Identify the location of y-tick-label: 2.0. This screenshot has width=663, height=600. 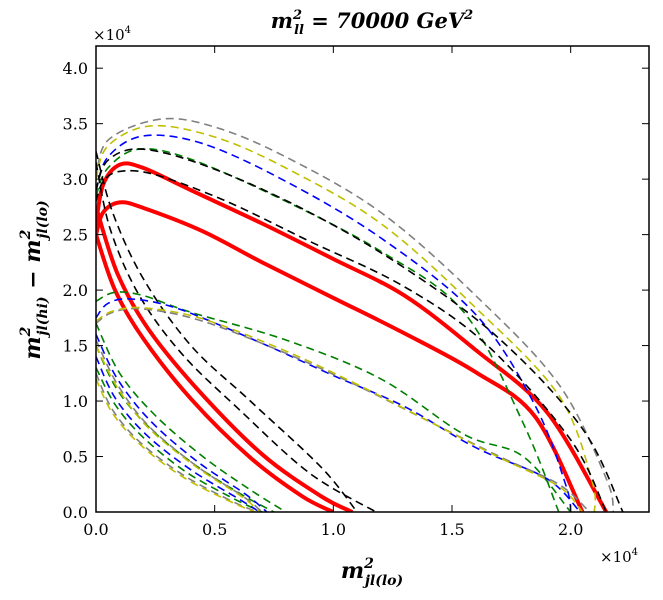
(75, 290).